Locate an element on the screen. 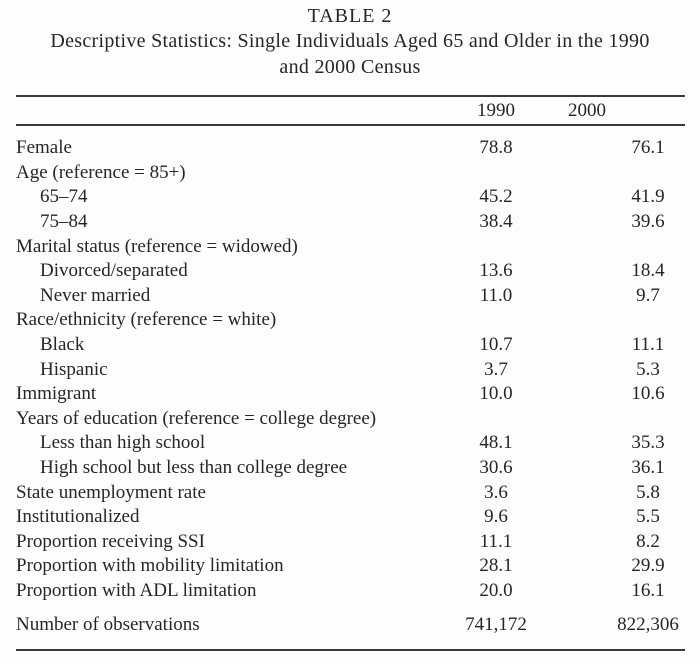 Image resolution: width=700 pixels, height=663 pixels. table-bottom-rule is located at coordinates (350, 650).